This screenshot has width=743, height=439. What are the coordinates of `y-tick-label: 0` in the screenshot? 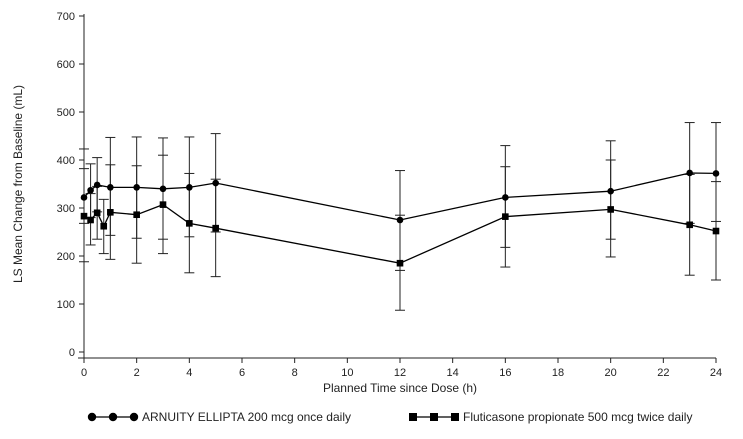 It's located at (72, 353).